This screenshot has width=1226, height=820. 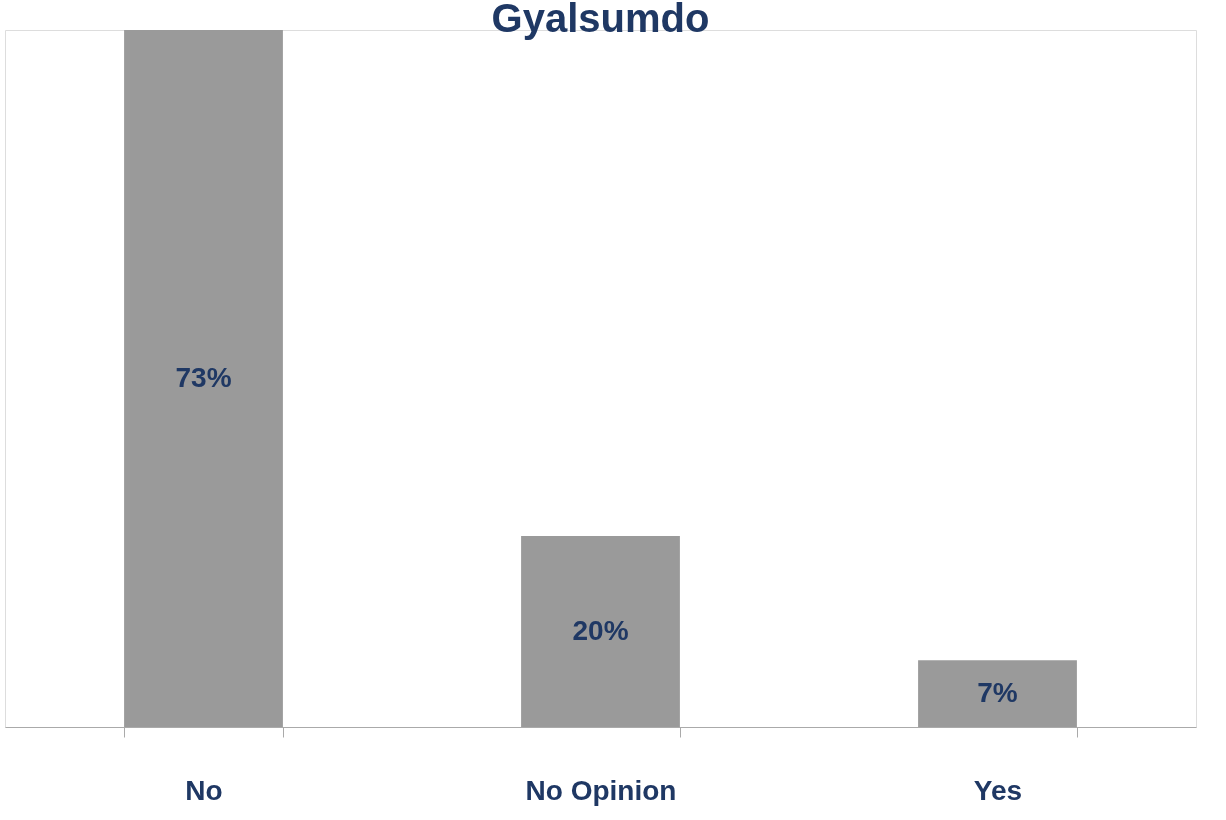 What do you see at coordinates (203, 377) in the screenshot?
I see `data-label: 73%` at bounding box center [203, 377].